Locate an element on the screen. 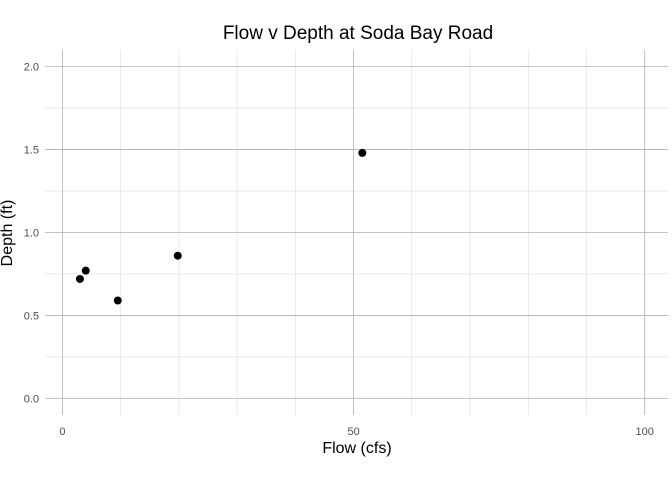 Image resolution: width=672 pixels, height=480 pixels. chart-title: Flow v Depth at Soda Bay Road is located at coordinates (358, 33).